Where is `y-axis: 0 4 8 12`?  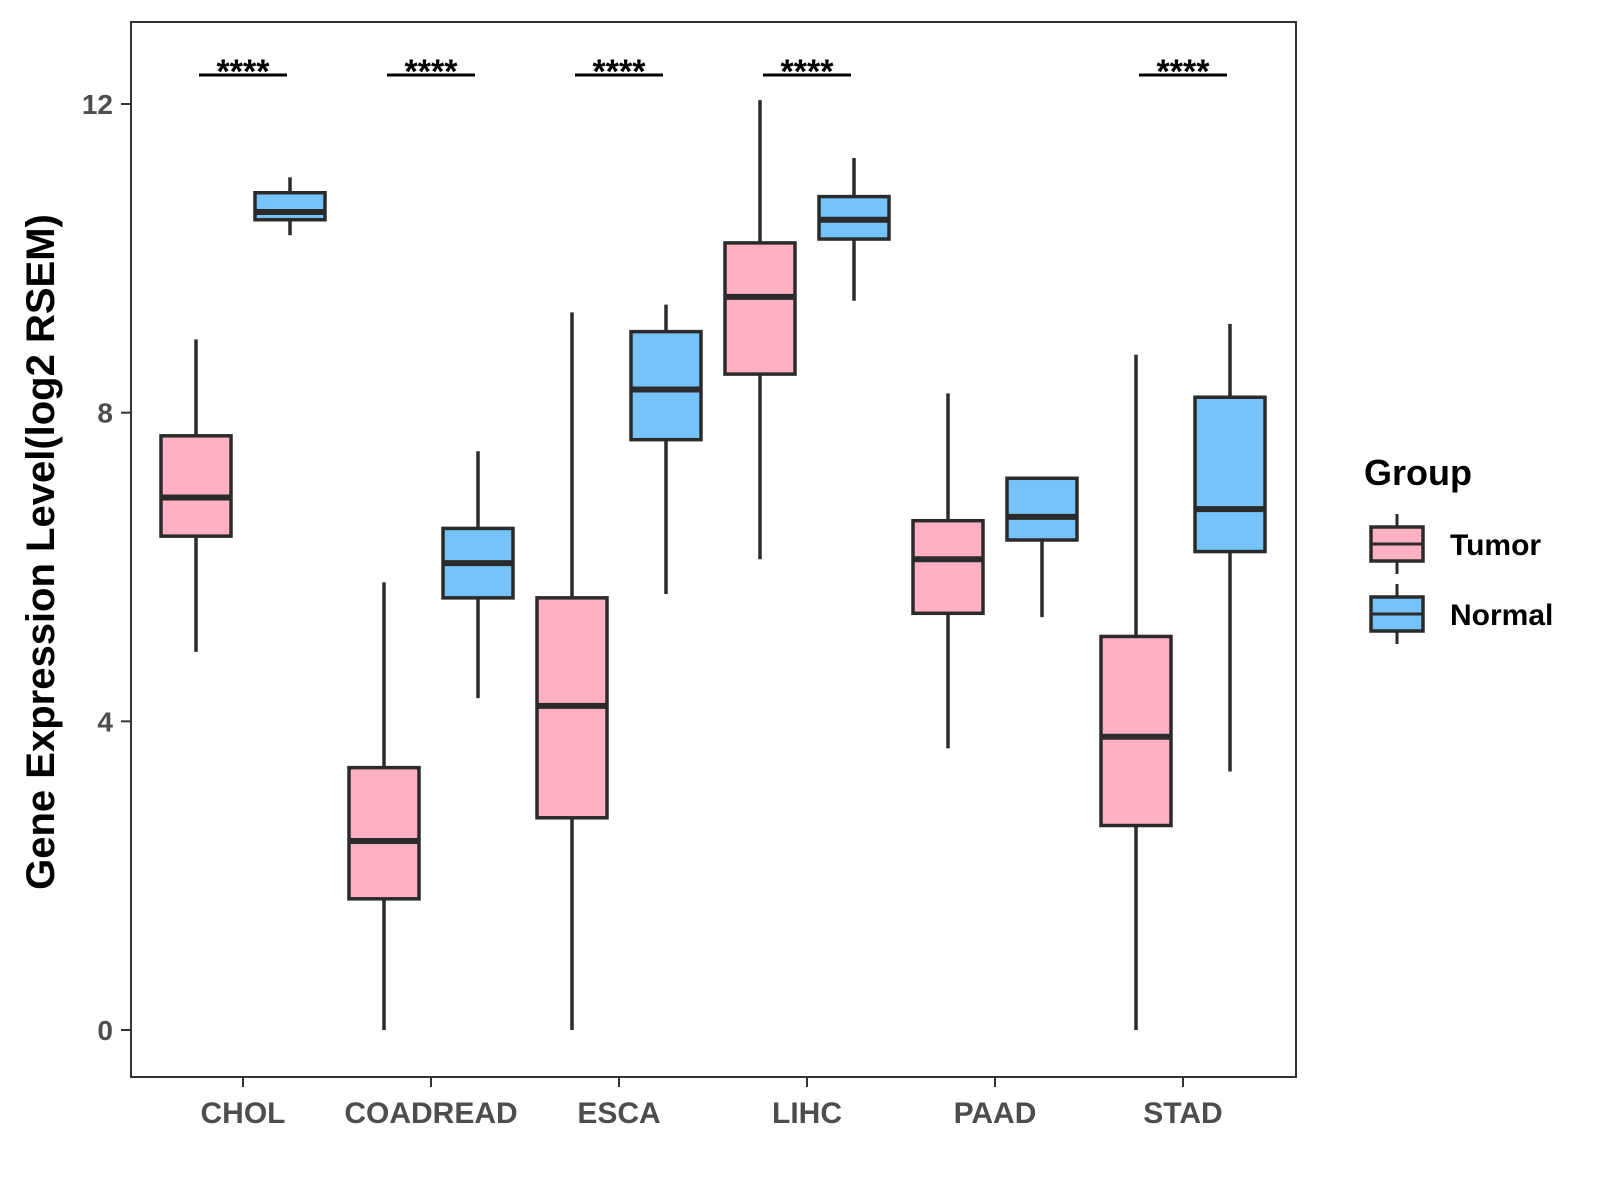
y-axis: 0 4 8 12 is located at coordinates (106, 567).